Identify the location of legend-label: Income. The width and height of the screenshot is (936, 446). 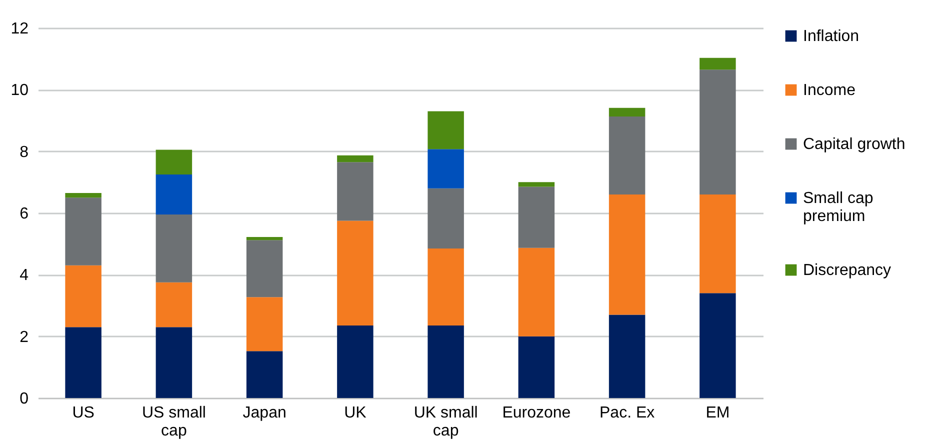
(829, 90).